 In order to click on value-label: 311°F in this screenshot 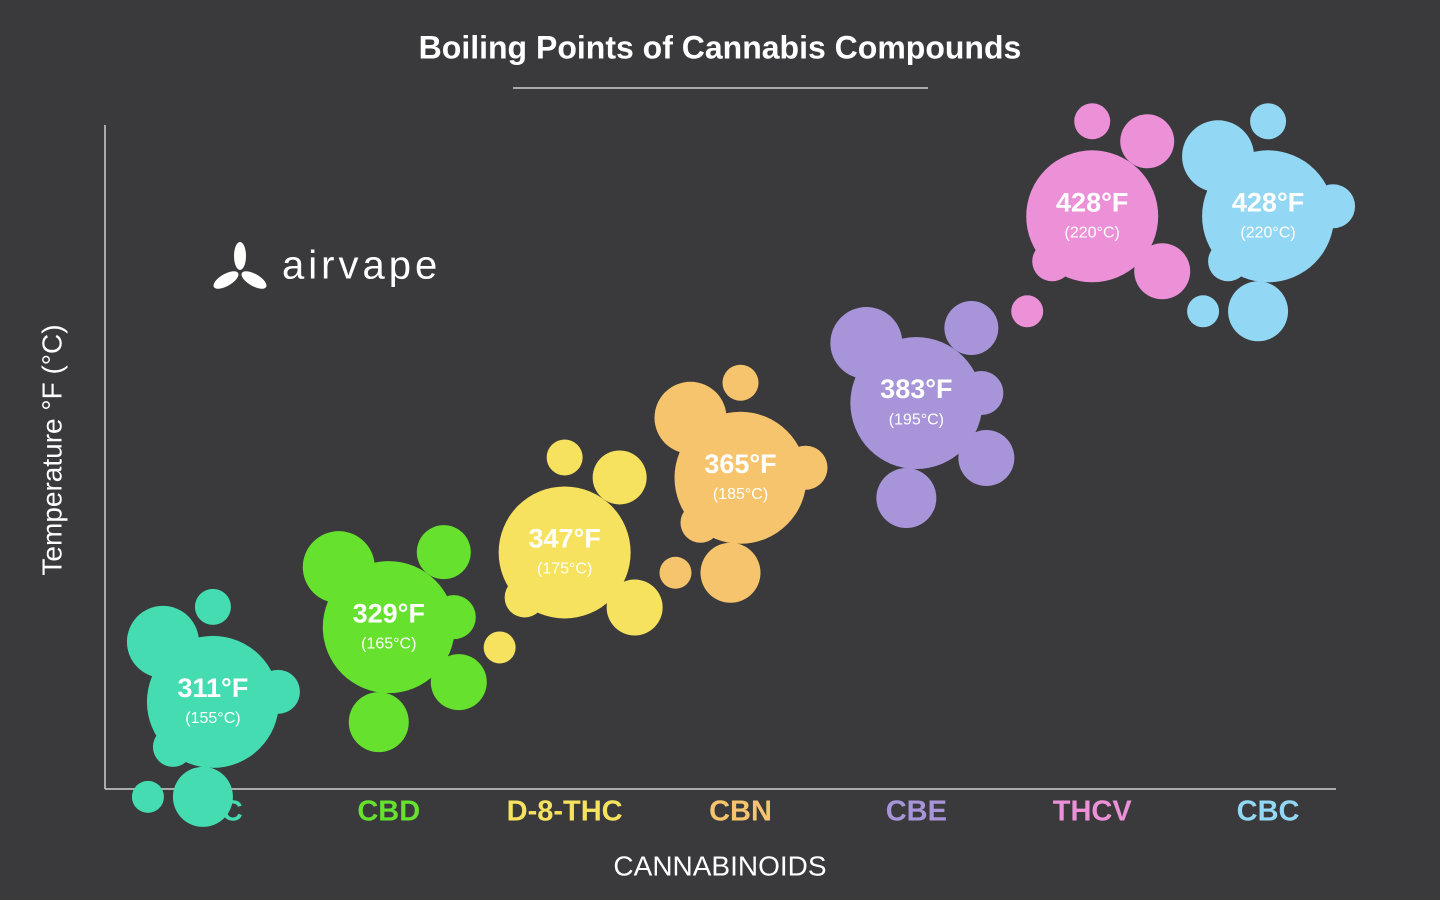, I will do `click(212, 688)`.